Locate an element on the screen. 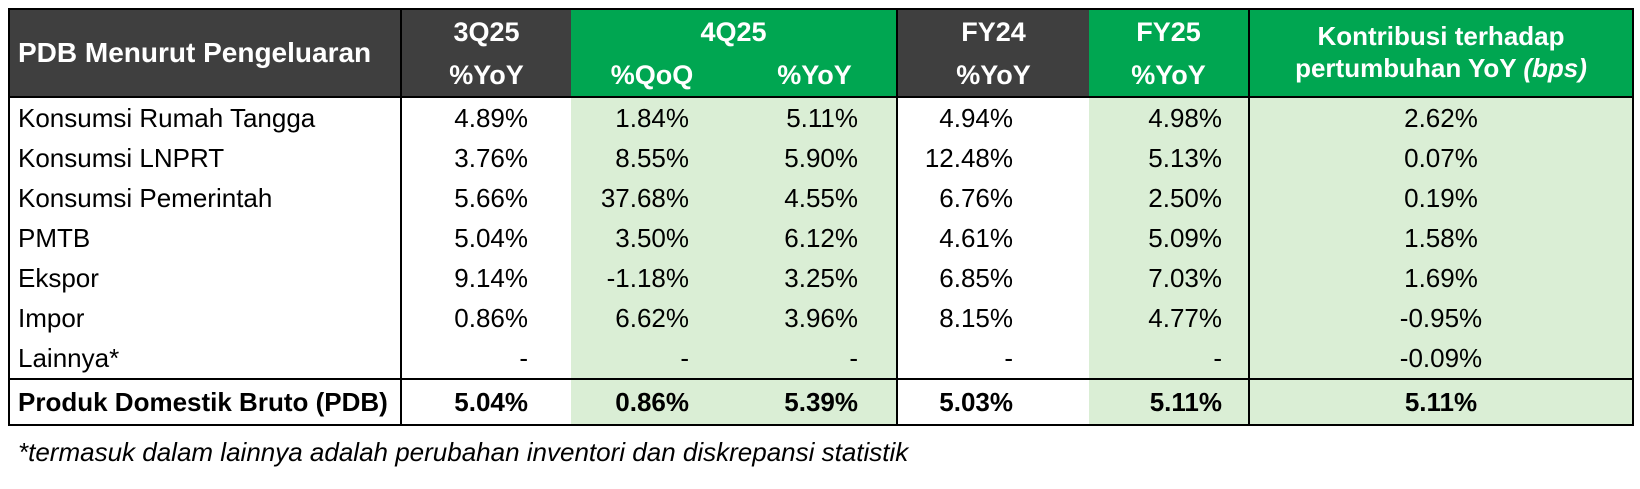 Image resolution: width=1640 pixels, height=489 pixels. data-cell: 3.25% is located at coordinates (815, 278).